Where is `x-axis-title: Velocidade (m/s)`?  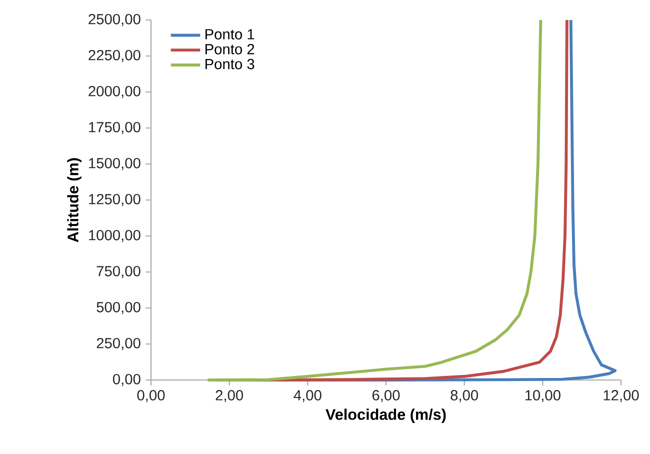 x-axis-title: Velocidade (m/s) is located at coordinates (386, 415).